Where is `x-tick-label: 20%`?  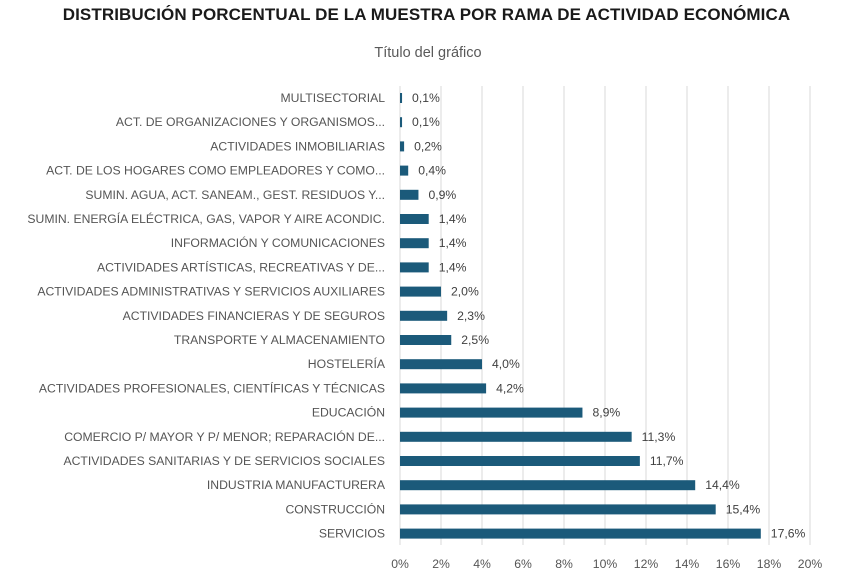
x-tick-label: 20% is located at coordinates (810, 564).